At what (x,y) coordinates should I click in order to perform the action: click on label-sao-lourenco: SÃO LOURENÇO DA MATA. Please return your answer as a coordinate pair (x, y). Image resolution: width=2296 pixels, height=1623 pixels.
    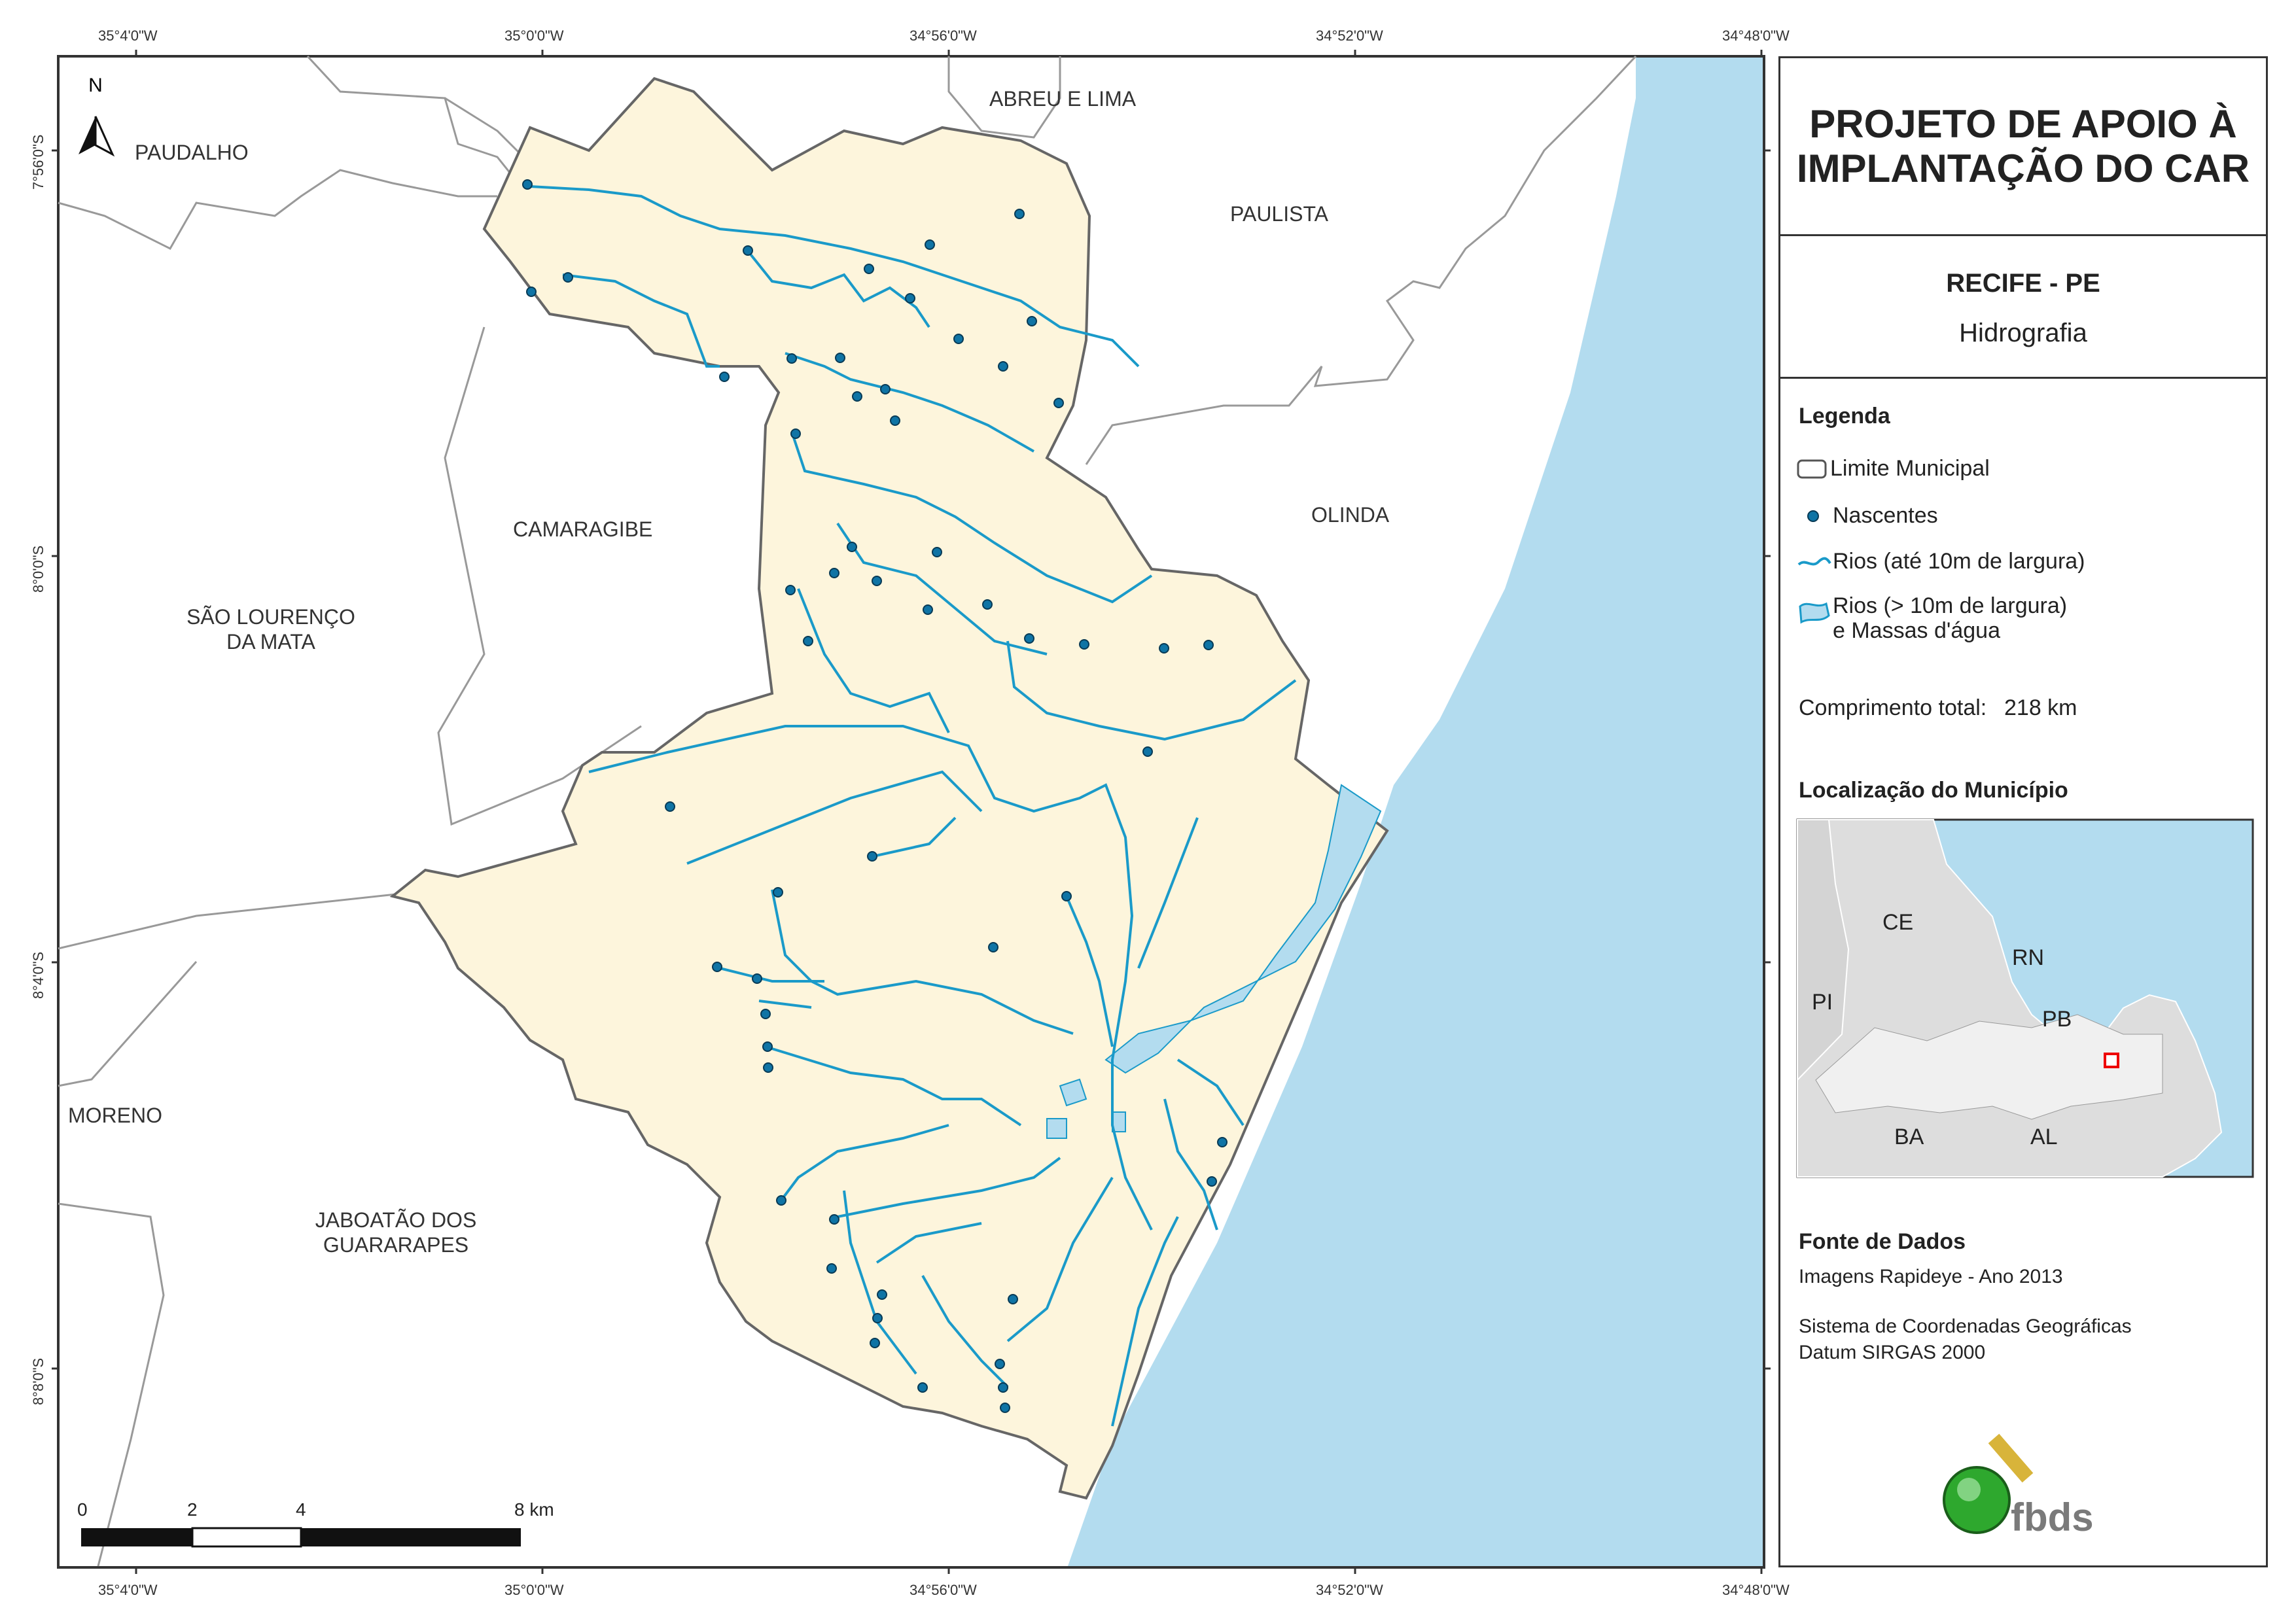
    Looking at the image, I should click on (270, 629).